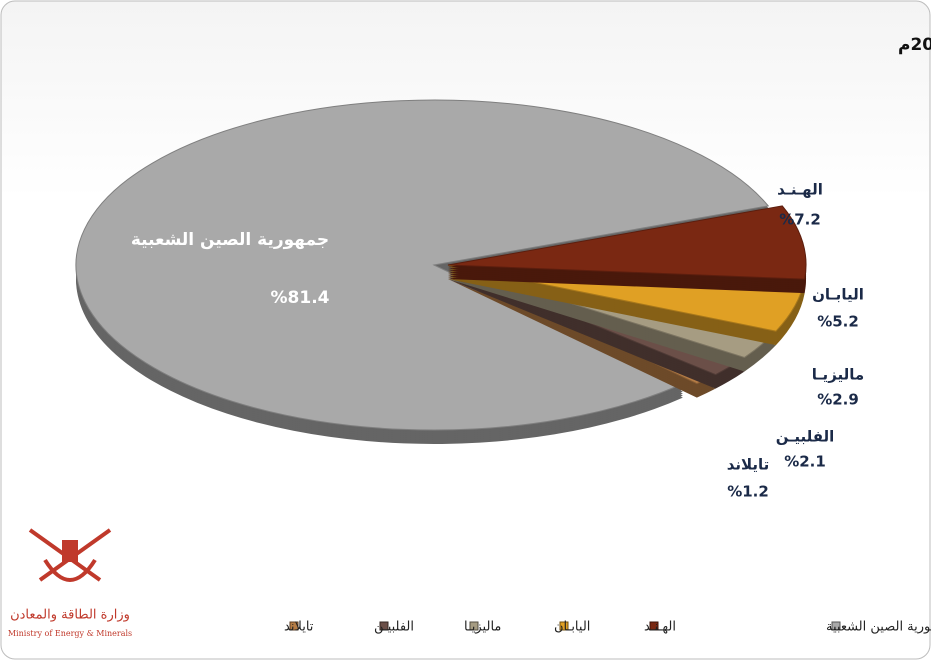 This screenshot has height=660, width=931. Describe the element at coordinates (878, 627) in the screenshot. I see `legend-label: جمهورية الصين الشعبية` at that location.